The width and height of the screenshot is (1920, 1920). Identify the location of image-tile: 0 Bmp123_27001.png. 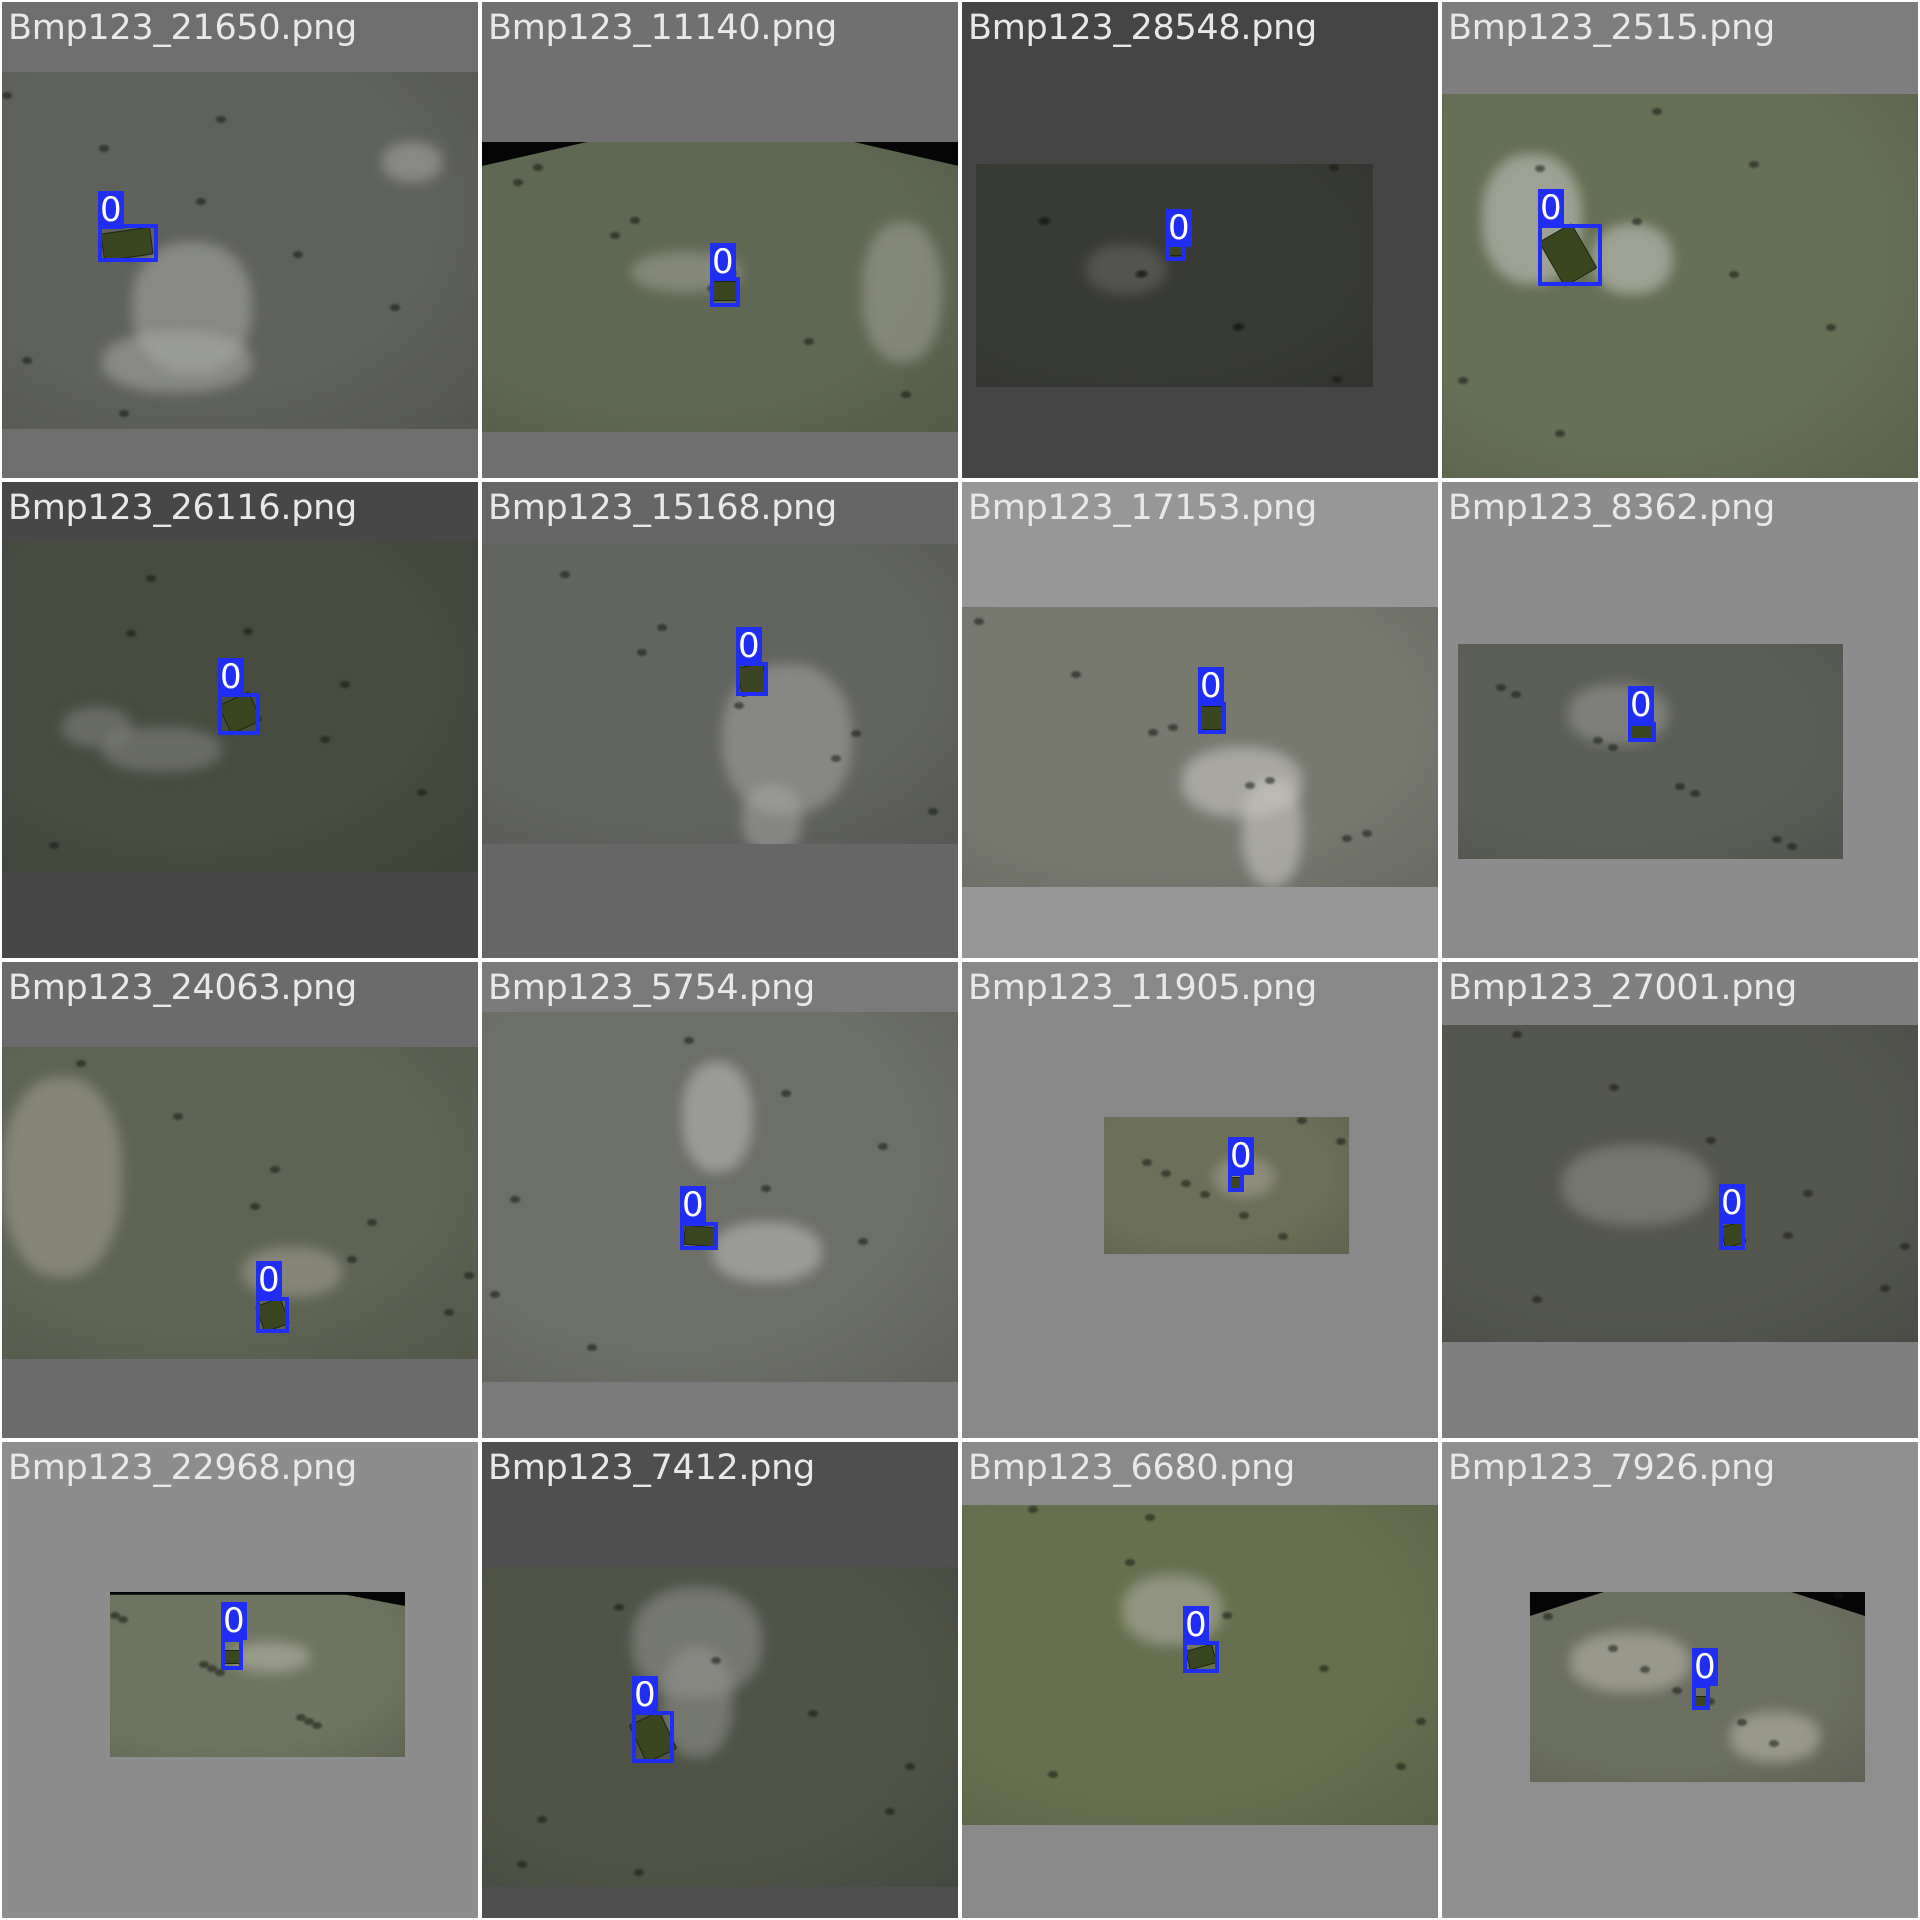
(1680, 1200).